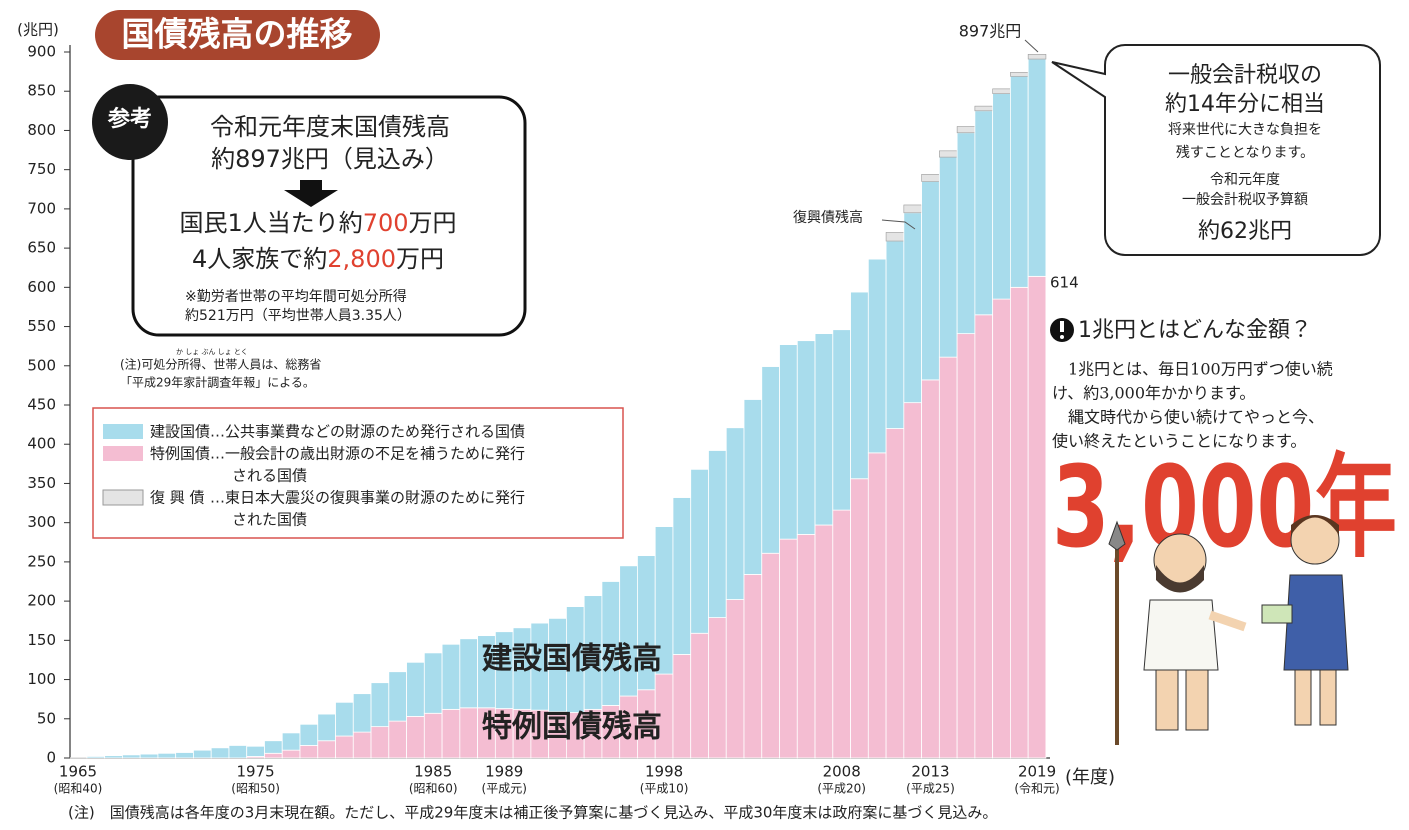 This screenshot has height=830, width=1409. I want to click on legend-label: 建設国債, so click(180, 432).